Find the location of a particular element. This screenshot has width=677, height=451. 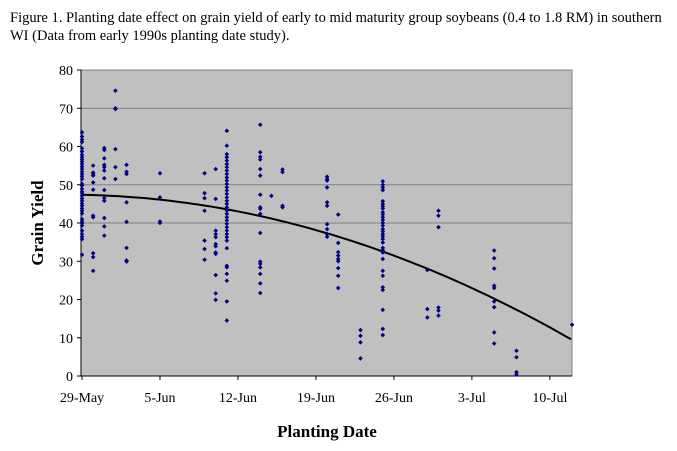

y-tick-label: 60 is located at coordinates (66, 148).